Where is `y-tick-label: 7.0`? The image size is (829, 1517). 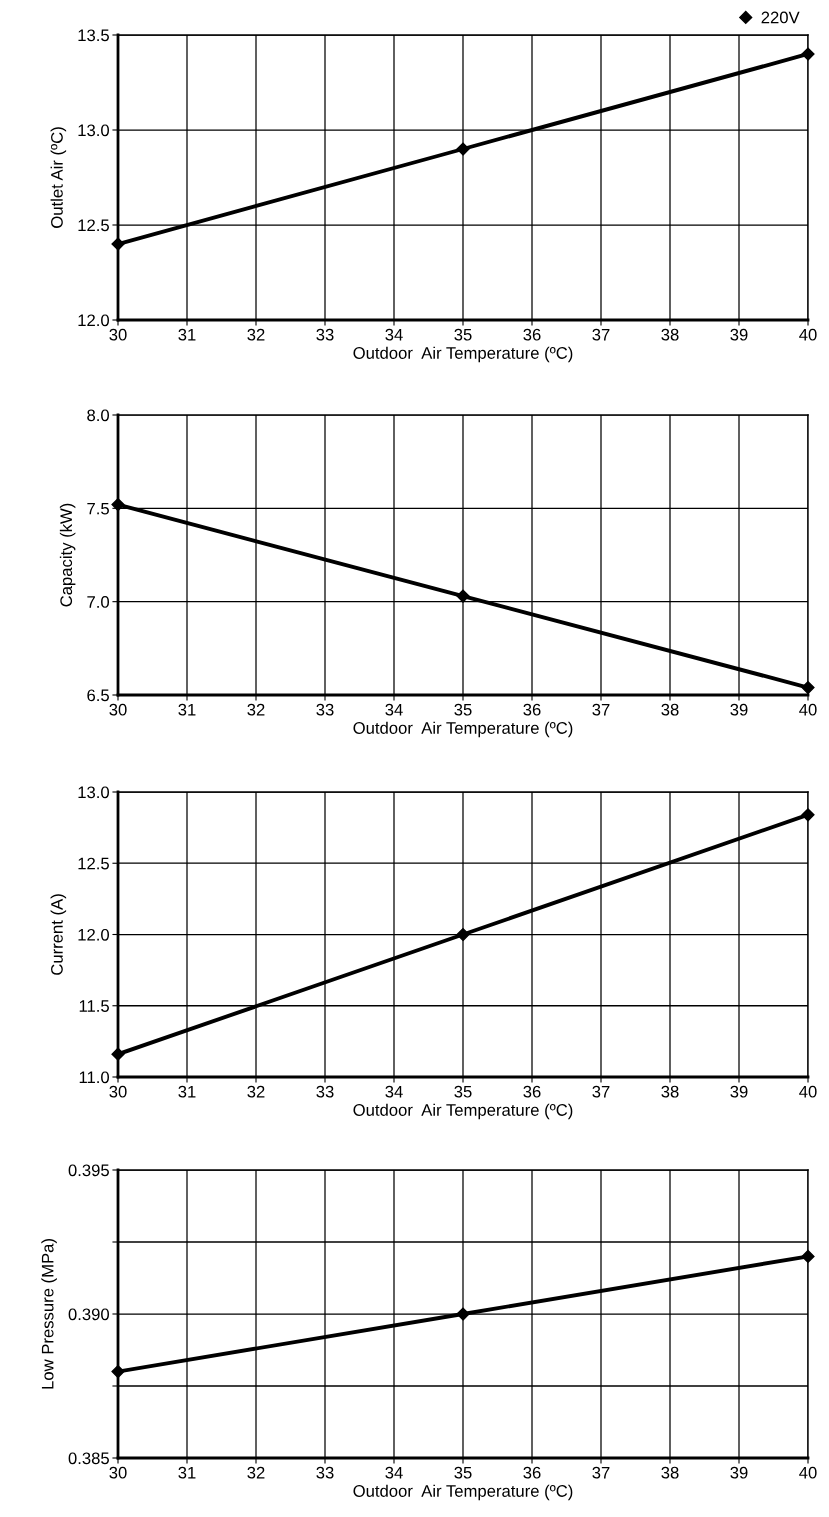
y-tick-label: 7.0 is located at coordinates (98, 602).